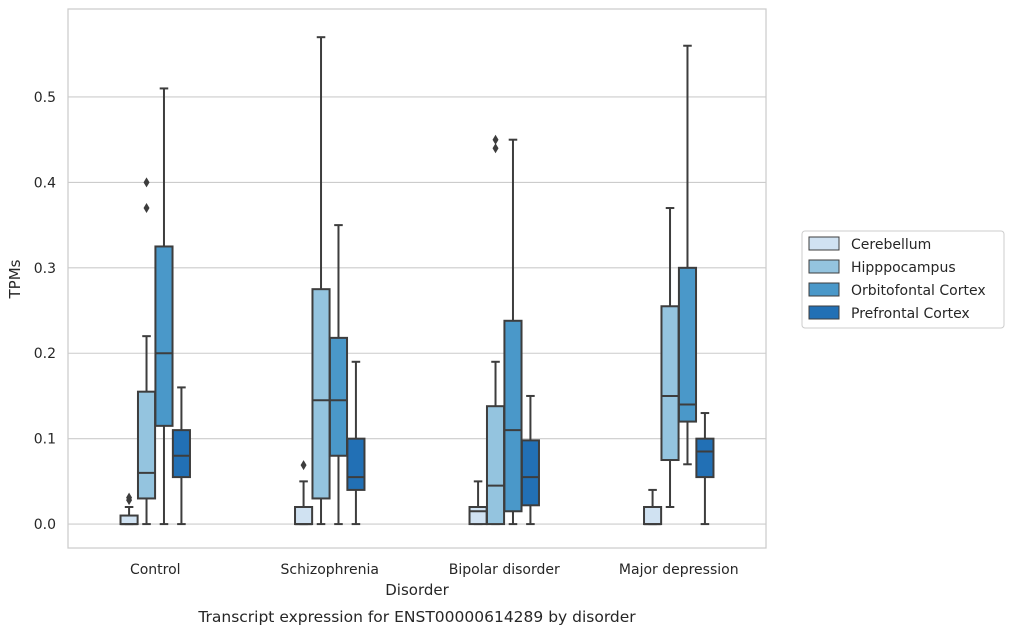  What do you see at coordinates (417, 590) in the screenshot?
I see `x-axis-label: Disorder` at bounding box center [417, 590].